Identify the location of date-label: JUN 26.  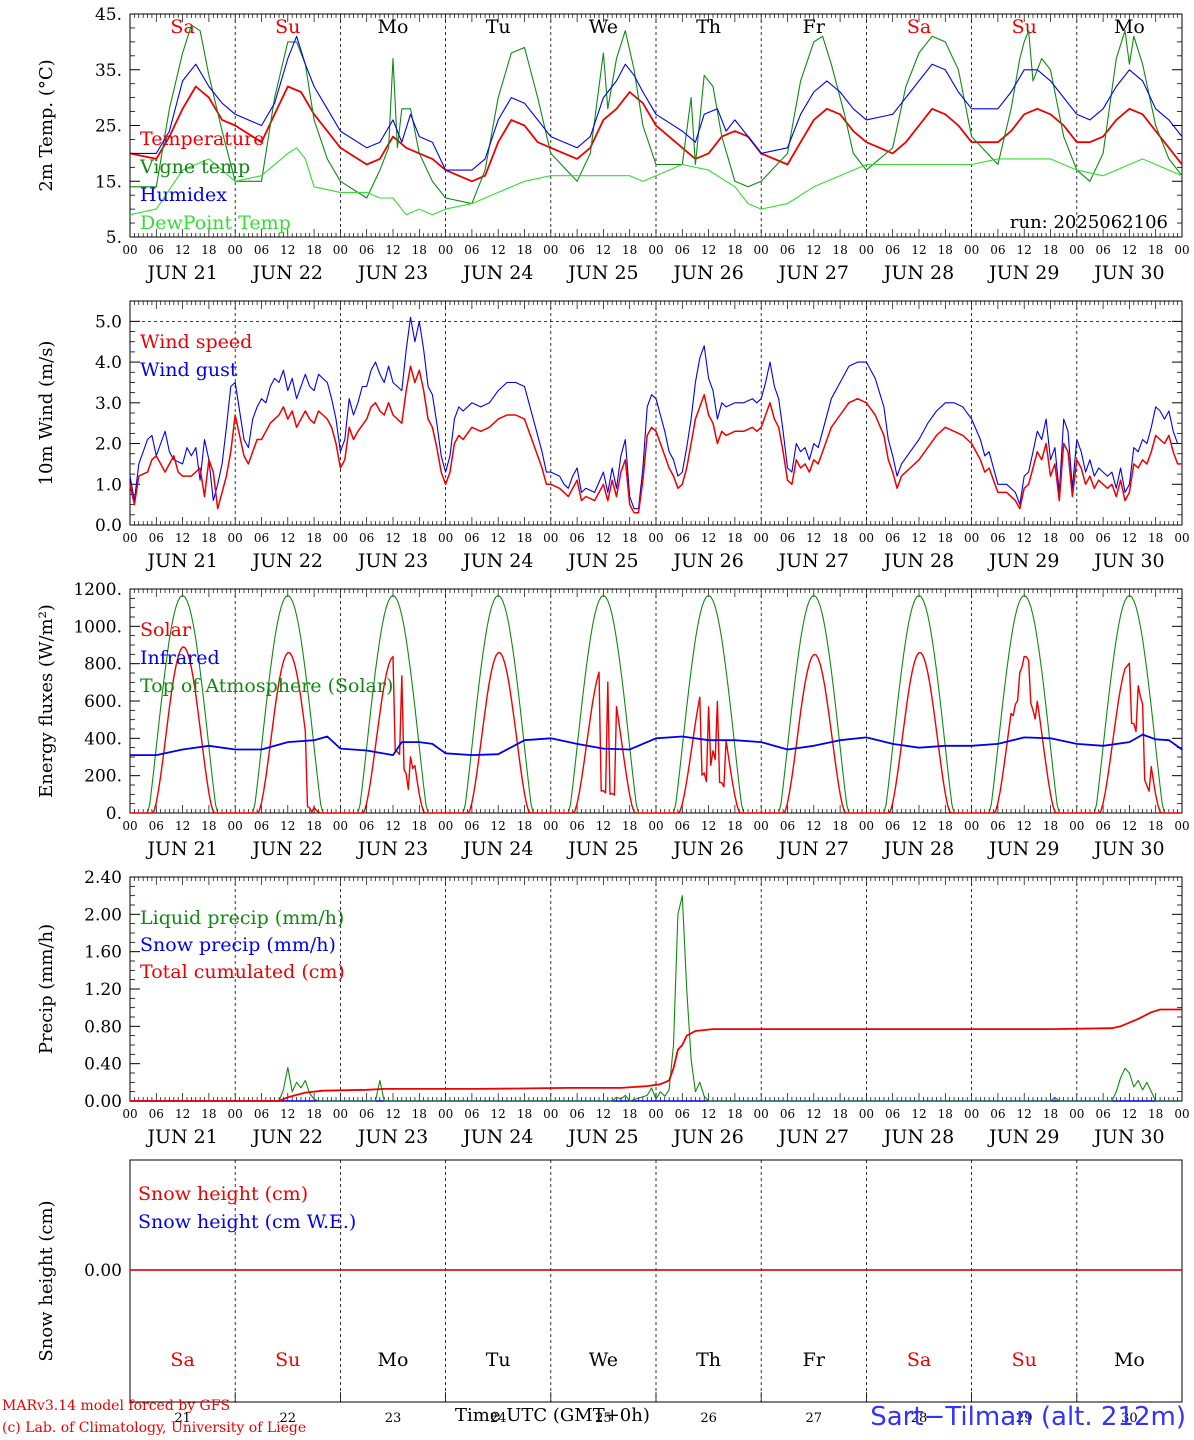
(707, 1137).